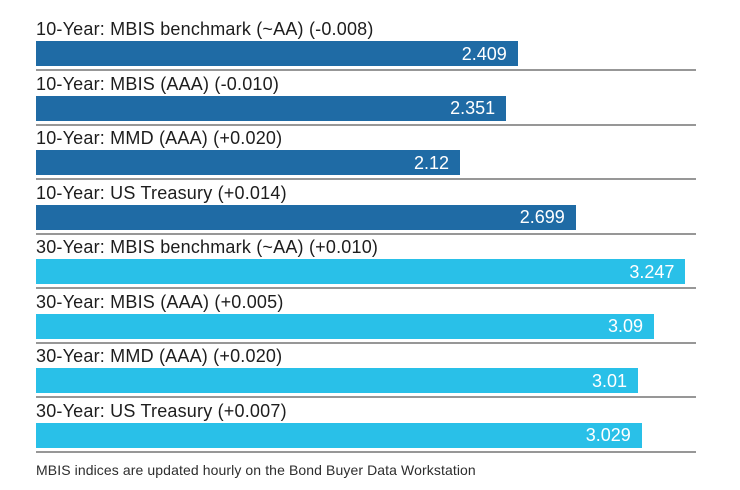  Describe the element at coordinates (205, 29) in the screenshot. I see `bar-label: 10-Year: MBIS benchmark (~AA) (-0.008)` at that location.